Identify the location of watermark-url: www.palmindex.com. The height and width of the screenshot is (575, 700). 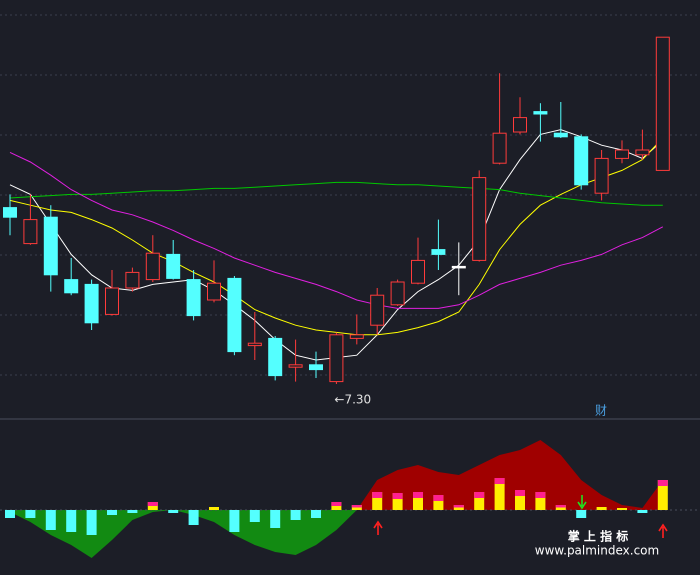
(597, 551).